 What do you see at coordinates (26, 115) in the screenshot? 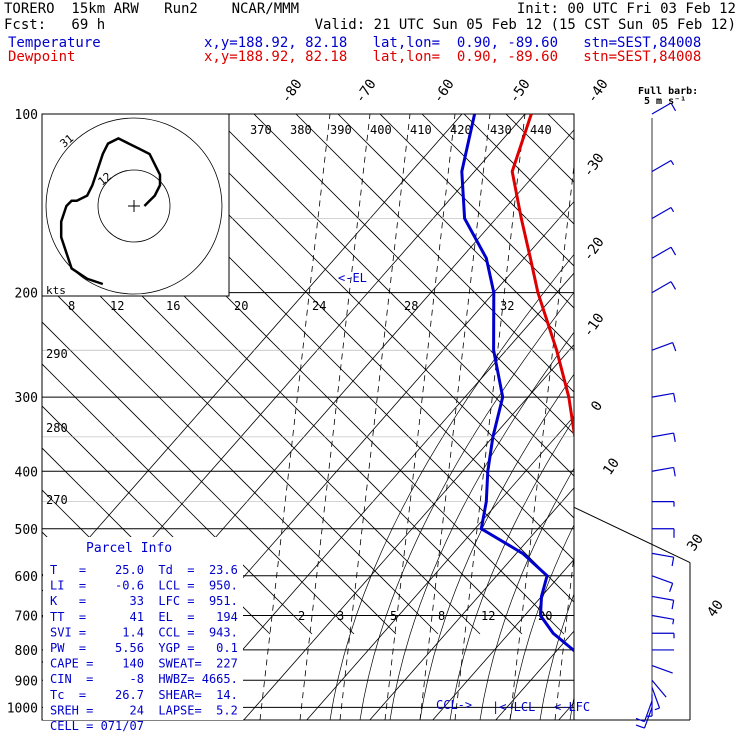
I see `pressure-tick-label: 100` at bounding box center [26, 115].